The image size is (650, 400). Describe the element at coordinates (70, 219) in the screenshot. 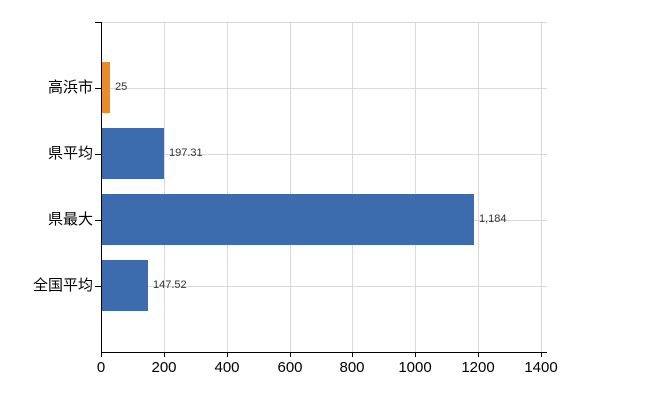

I see `category-label: 県最大` at that location.